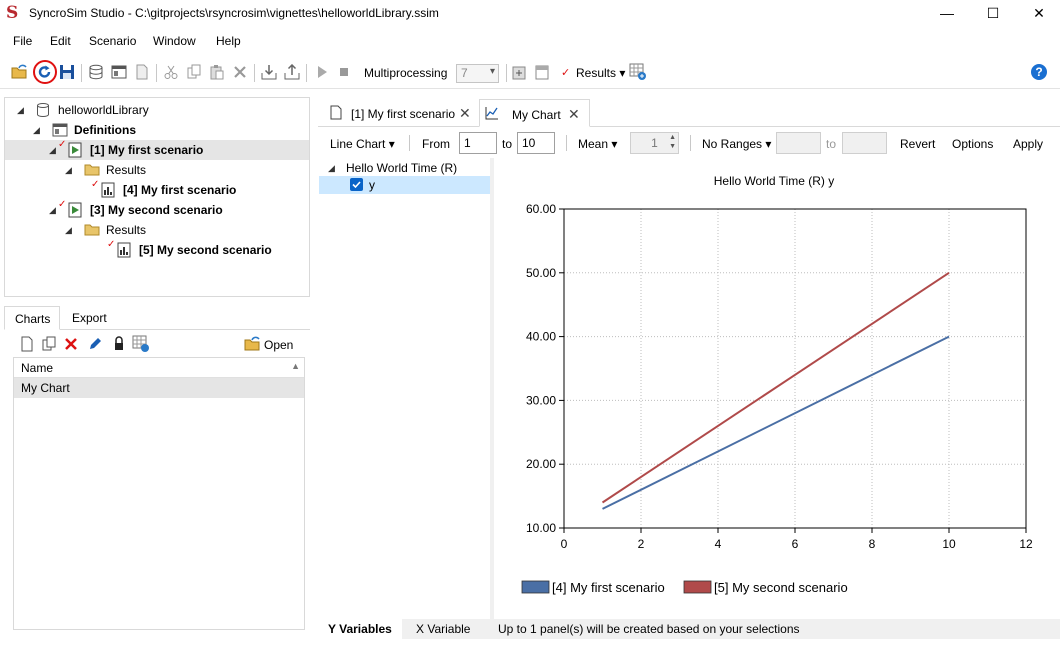  What do you see at coordinates (159, 388) in the screenshot?
I see `list-item: My Chart` at bounding box center [159, 388].